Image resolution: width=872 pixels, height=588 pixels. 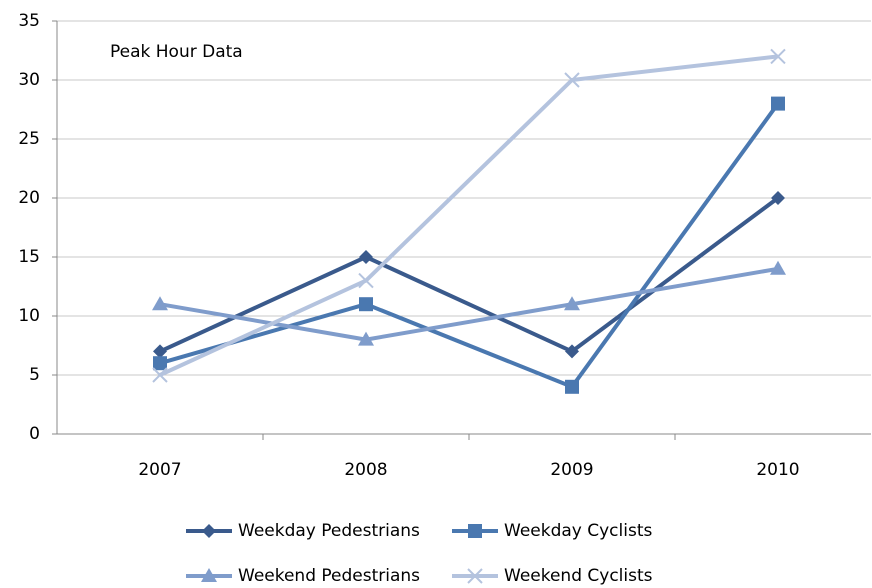 What do you see at coordinates (29, 198) in the screenshot?
I see `y-tick-label: 20` at bounding box center [29, 198].